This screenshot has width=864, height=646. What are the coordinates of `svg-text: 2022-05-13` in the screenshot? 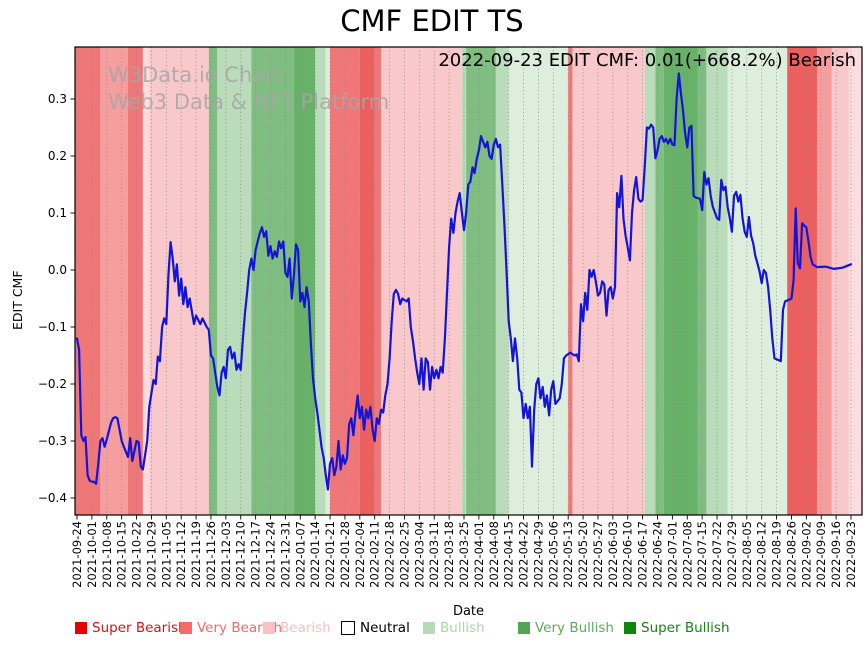 It's located at (568, 554).